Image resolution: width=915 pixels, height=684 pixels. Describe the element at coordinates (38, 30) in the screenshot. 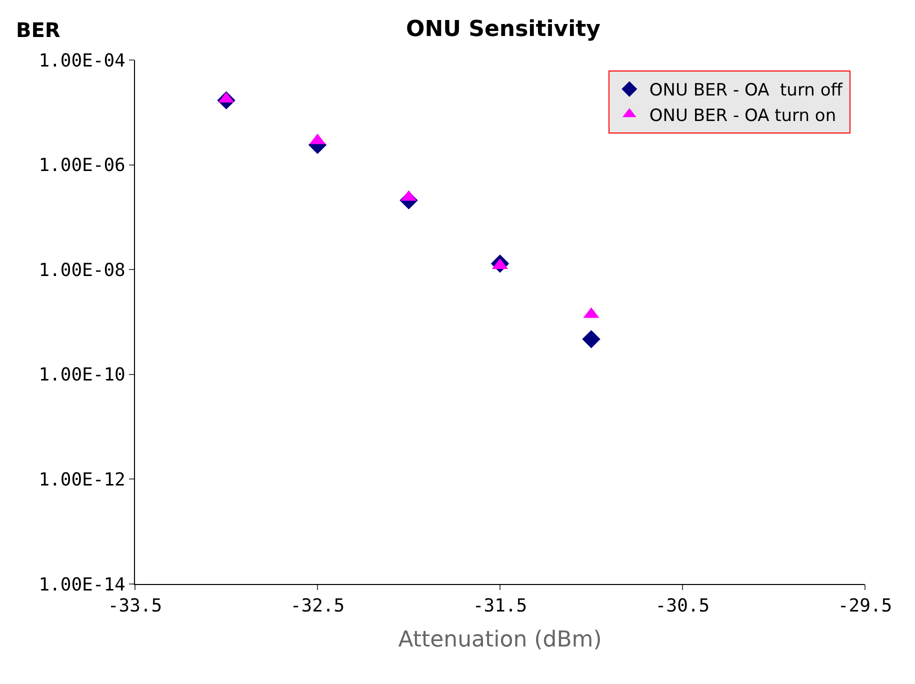

I see `y-axis-title: BER` at that location.